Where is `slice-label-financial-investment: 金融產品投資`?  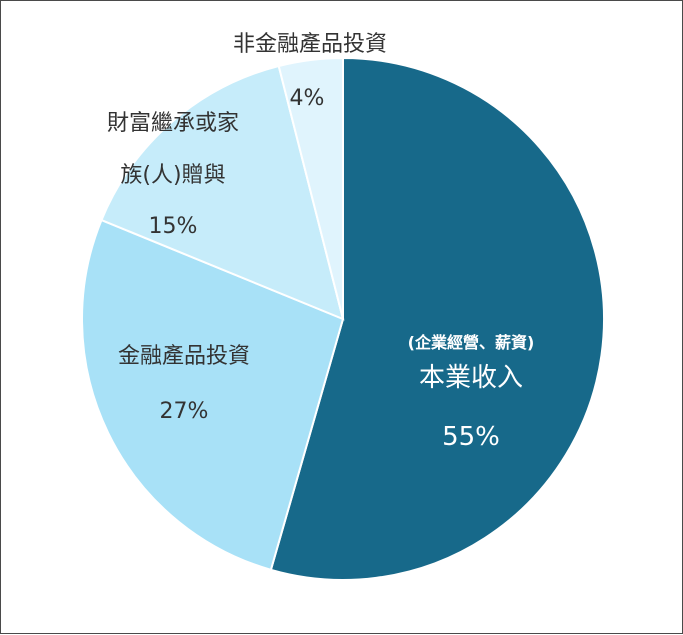
slice-label-financial-investment: 金融產品投資 is located at coordinates (184, 356).